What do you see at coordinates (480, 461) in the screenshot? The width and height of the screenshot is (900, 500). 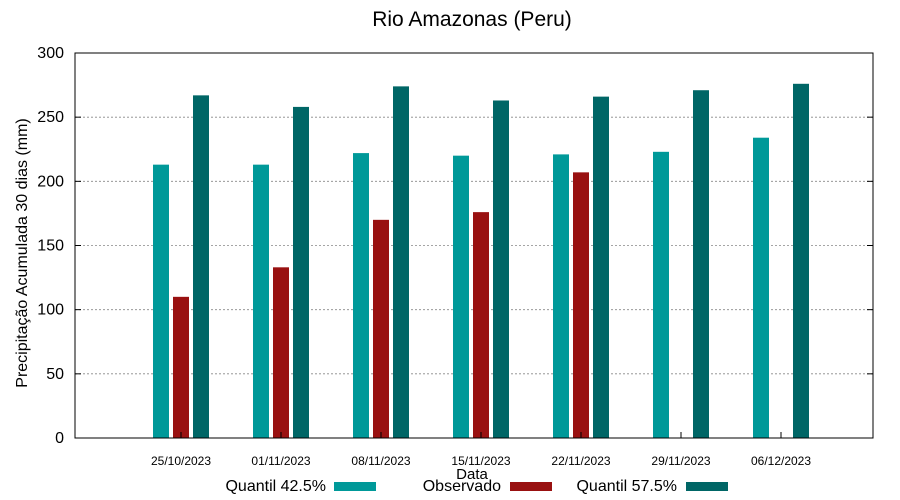 I see `x-tick-label: 15/11/2023` at bounding box center [480, 461].